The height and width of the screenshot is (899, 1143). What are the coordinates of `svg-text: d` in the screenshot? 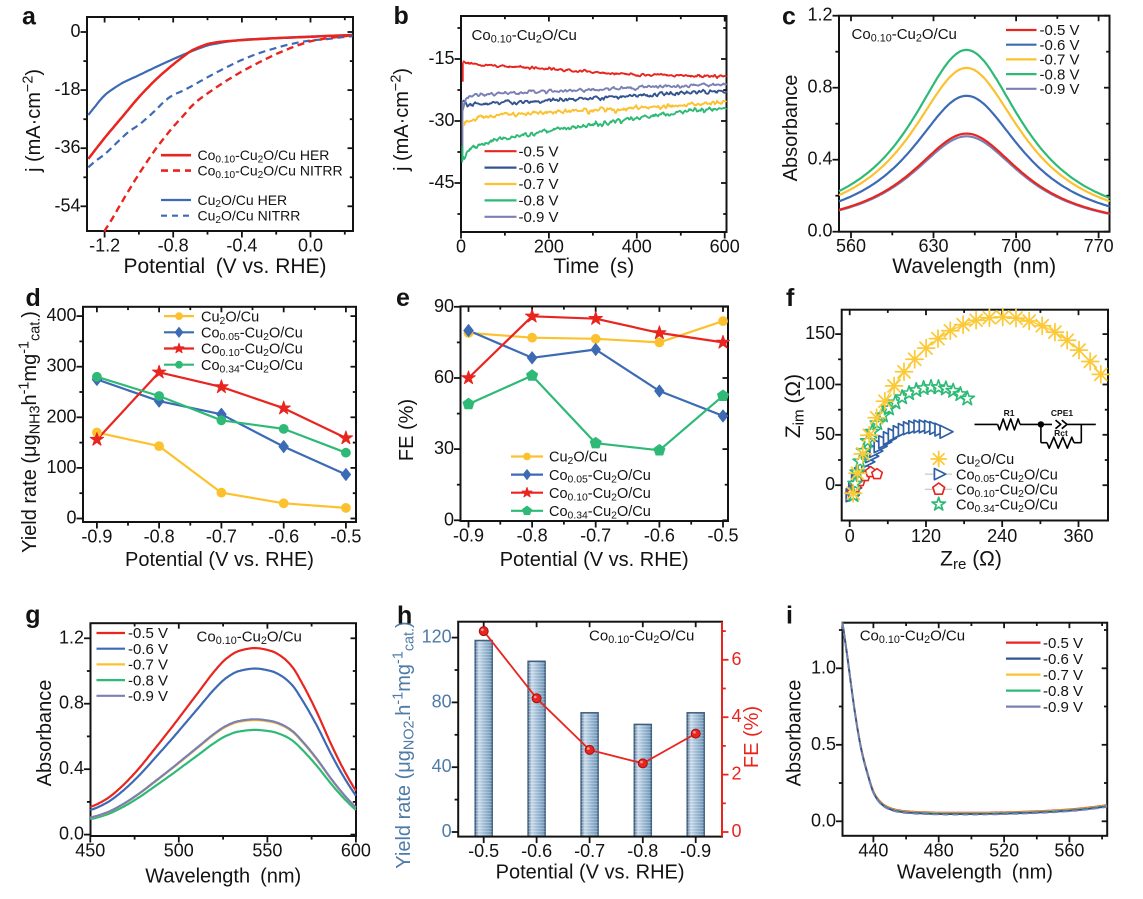 It's located at (33, 298).